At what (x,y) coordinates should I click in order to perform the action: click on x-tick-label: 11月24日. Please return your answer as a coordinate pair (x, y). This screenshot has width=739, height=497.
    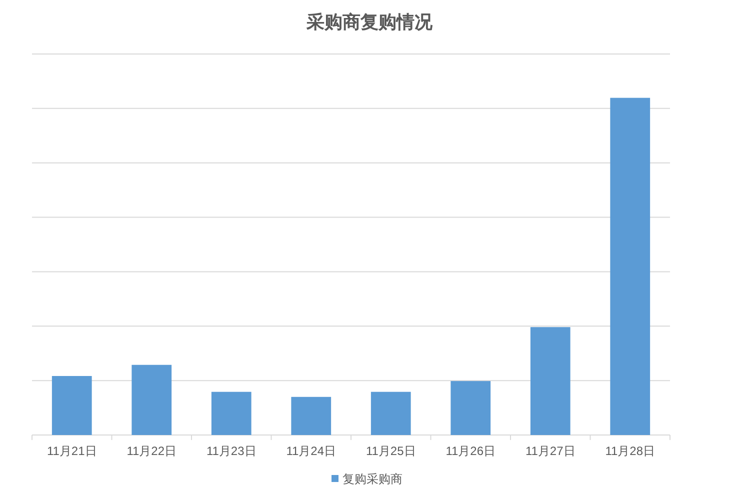
    Looking at the image, I should click on (311, 451).